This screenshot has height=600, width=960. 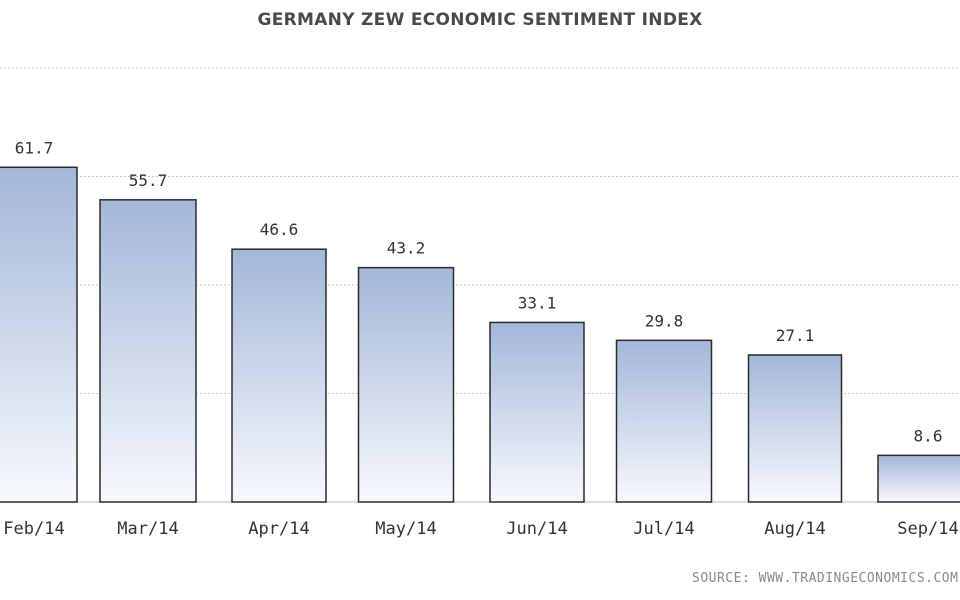 I want to click on data-label: 27.1, so click(x=795, y=335).